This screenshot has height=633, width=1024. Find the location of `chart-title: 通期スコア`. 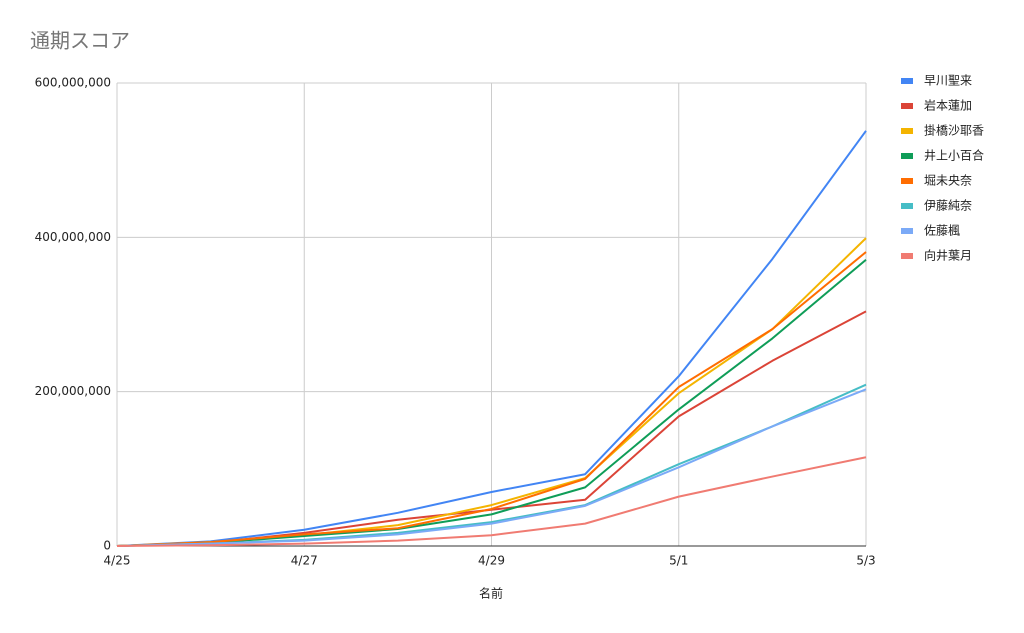

chart-title: 通期スコア is located at coordinates (80, 41).